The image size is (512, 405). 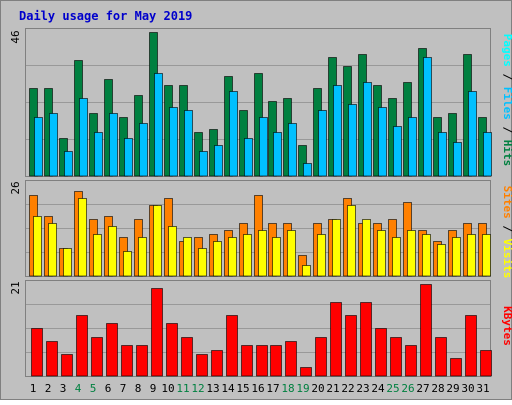 I want to click on x-tick-label: 16, so click(x=257, y=388).